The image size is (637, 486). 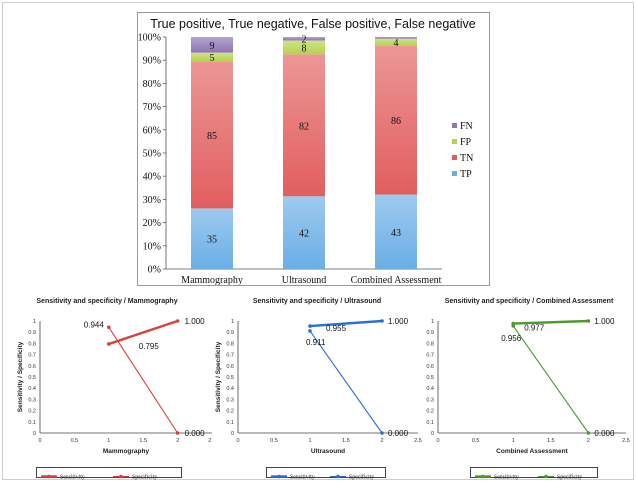 I want to click on bar-mammography-tn, so click(x=212, y=135).